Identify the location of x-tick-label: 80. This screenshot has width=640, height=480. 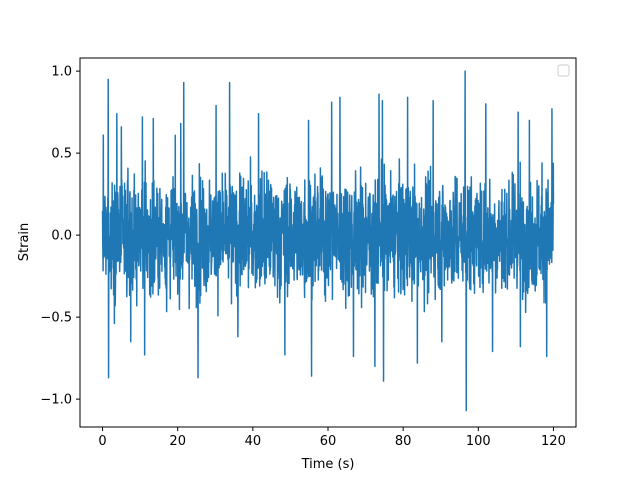
(403, 441).